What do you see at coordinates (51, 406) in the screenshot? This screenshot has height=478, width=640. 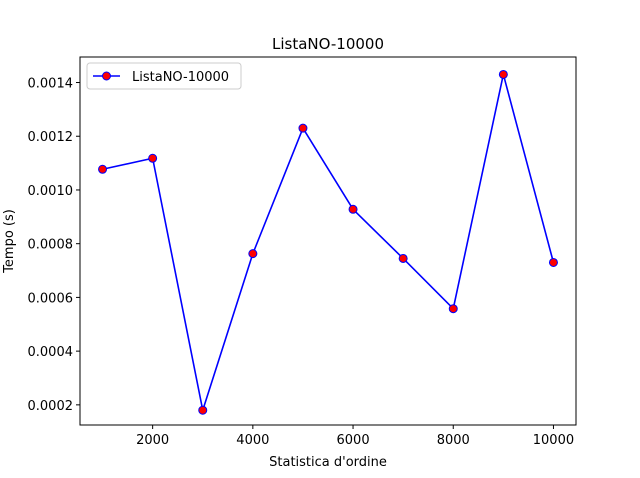 I see `y-tick-label: 0.0002` at bounding box center [51, 406].